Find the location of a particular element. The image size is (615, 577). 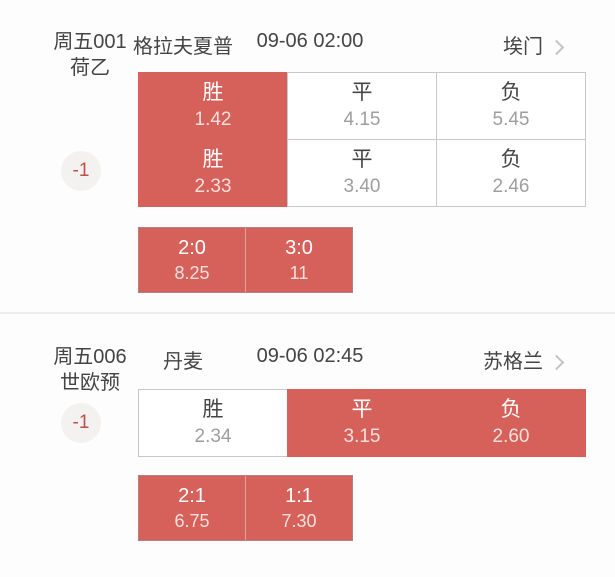

odds-value: 3.15 is located at coordinates (362, 436).